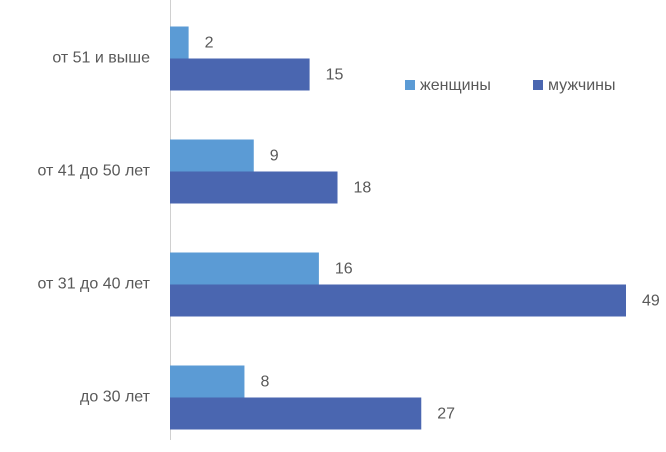  Describe the element at coordinates (93, 171) in the screenshot. I see `y-tick-label: от 41 до 50 лет` at that location.